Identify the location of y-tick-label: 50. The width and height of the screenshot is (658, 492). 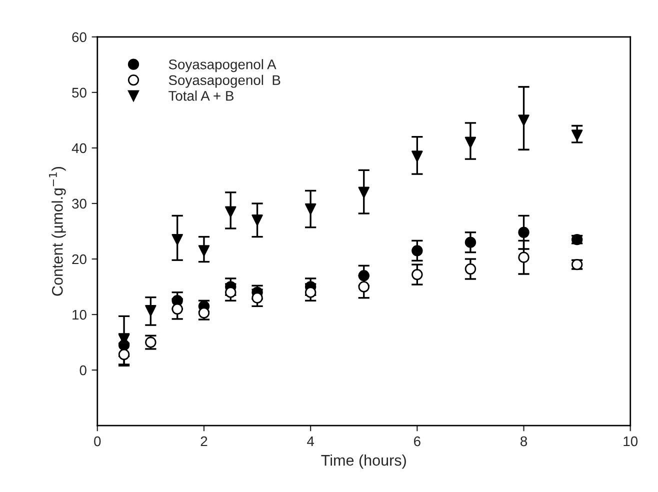
(79, 93).